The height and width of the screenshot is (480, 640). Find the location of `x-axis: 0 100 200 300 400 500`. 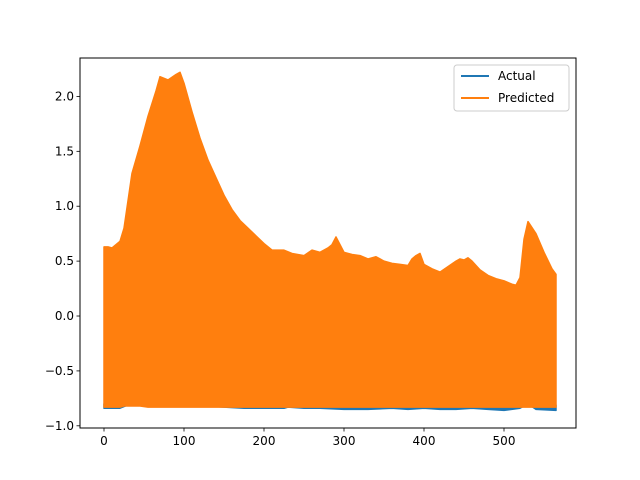

x-axis: 0 100 200 300 400 500 is located at coordinates (307, 438).